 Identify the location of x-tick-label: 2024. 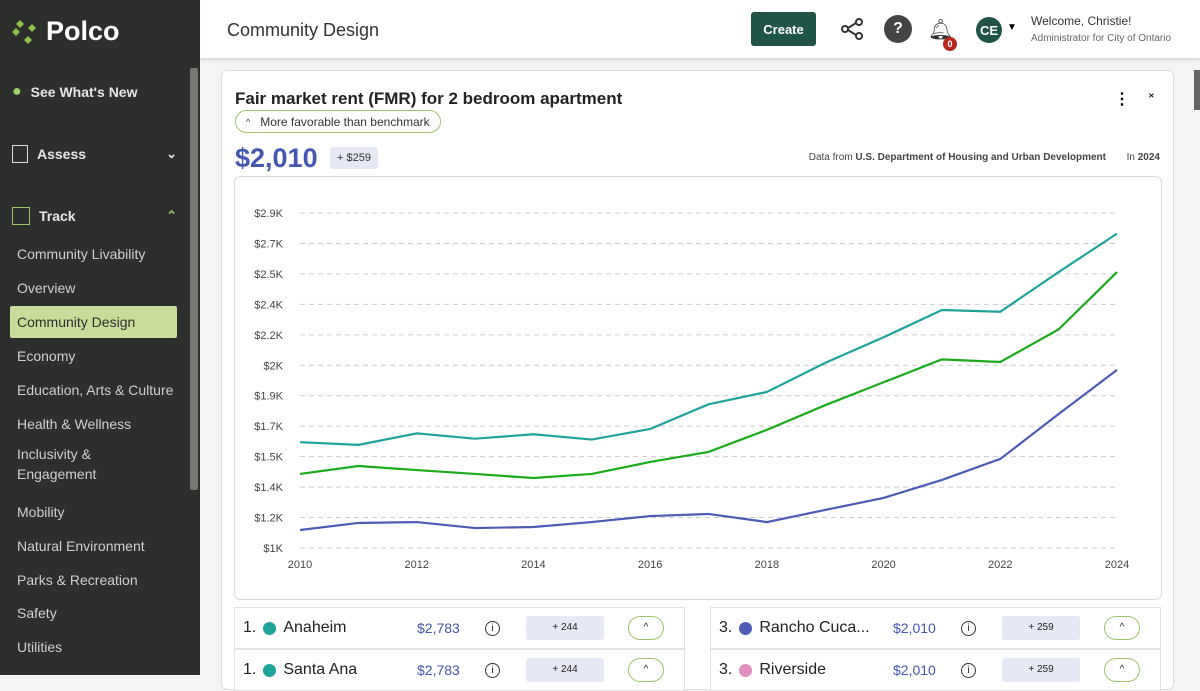
(1117, 565).